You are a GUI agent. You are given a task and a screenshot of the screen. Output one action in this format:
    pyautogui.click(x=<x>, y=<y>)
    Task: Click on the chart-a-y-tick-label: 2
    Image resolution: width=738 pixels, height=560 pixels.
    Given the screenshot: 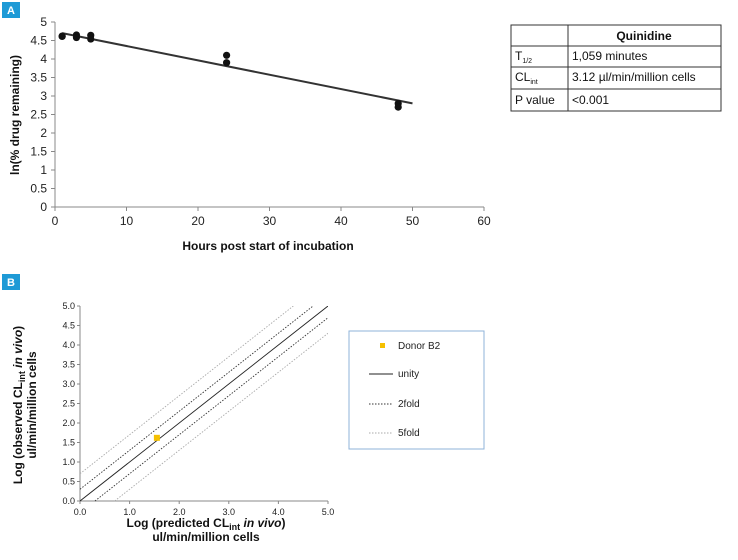 What is the action you would take?
    pyautogui.click(x=43, y=133)
    